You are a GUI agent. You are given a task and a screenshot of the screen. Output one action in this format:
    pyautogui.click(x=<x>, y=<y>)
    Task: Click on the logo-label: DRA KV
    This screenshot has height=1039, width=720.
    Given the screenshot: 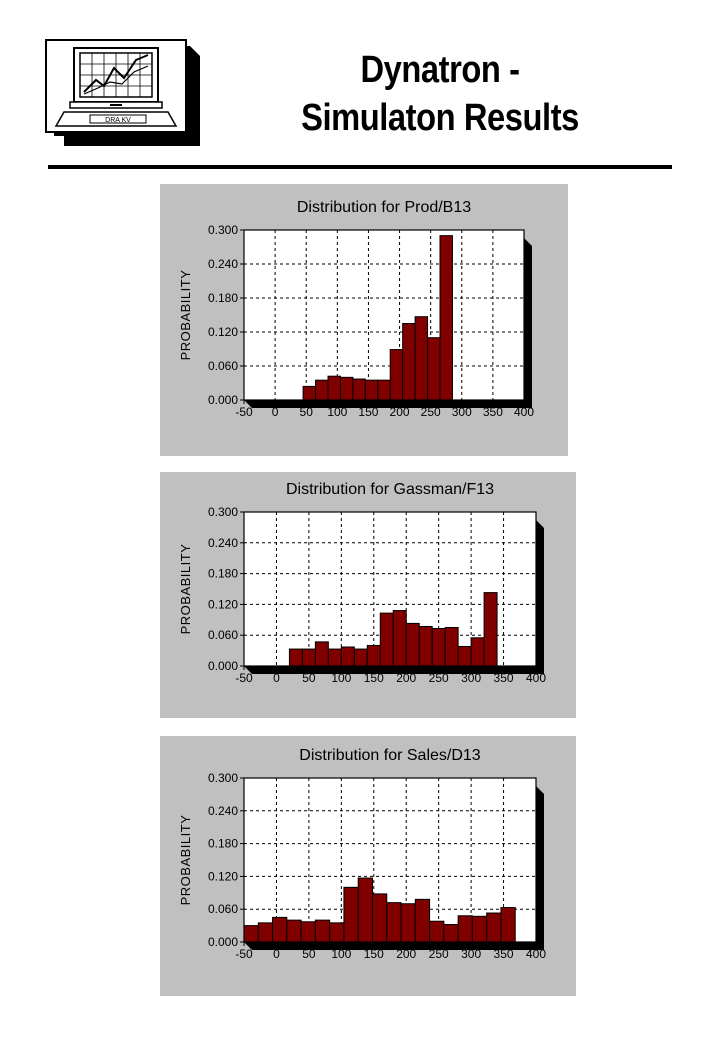 What is the action you would take?
    pyautogui.click(x=118, y=120)
    